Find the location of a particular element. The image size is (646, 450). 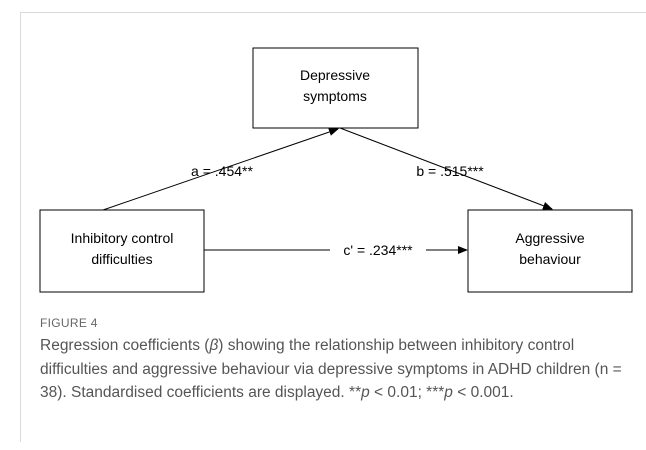

node-label: symptoms is located at coordinates (335, 96).